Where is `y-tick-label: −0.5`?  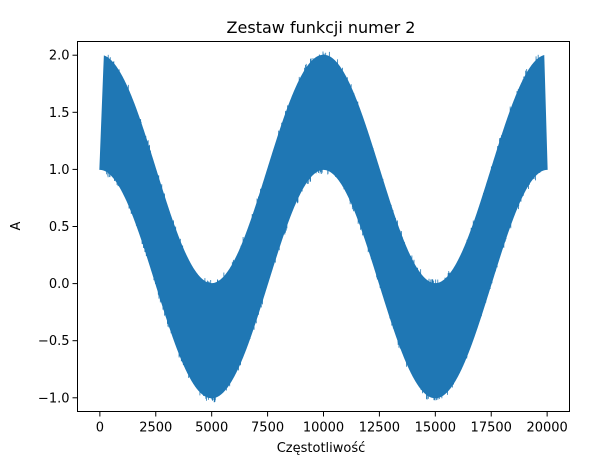 y-tick-label: −0.5 is located at coordinates (54, 341).